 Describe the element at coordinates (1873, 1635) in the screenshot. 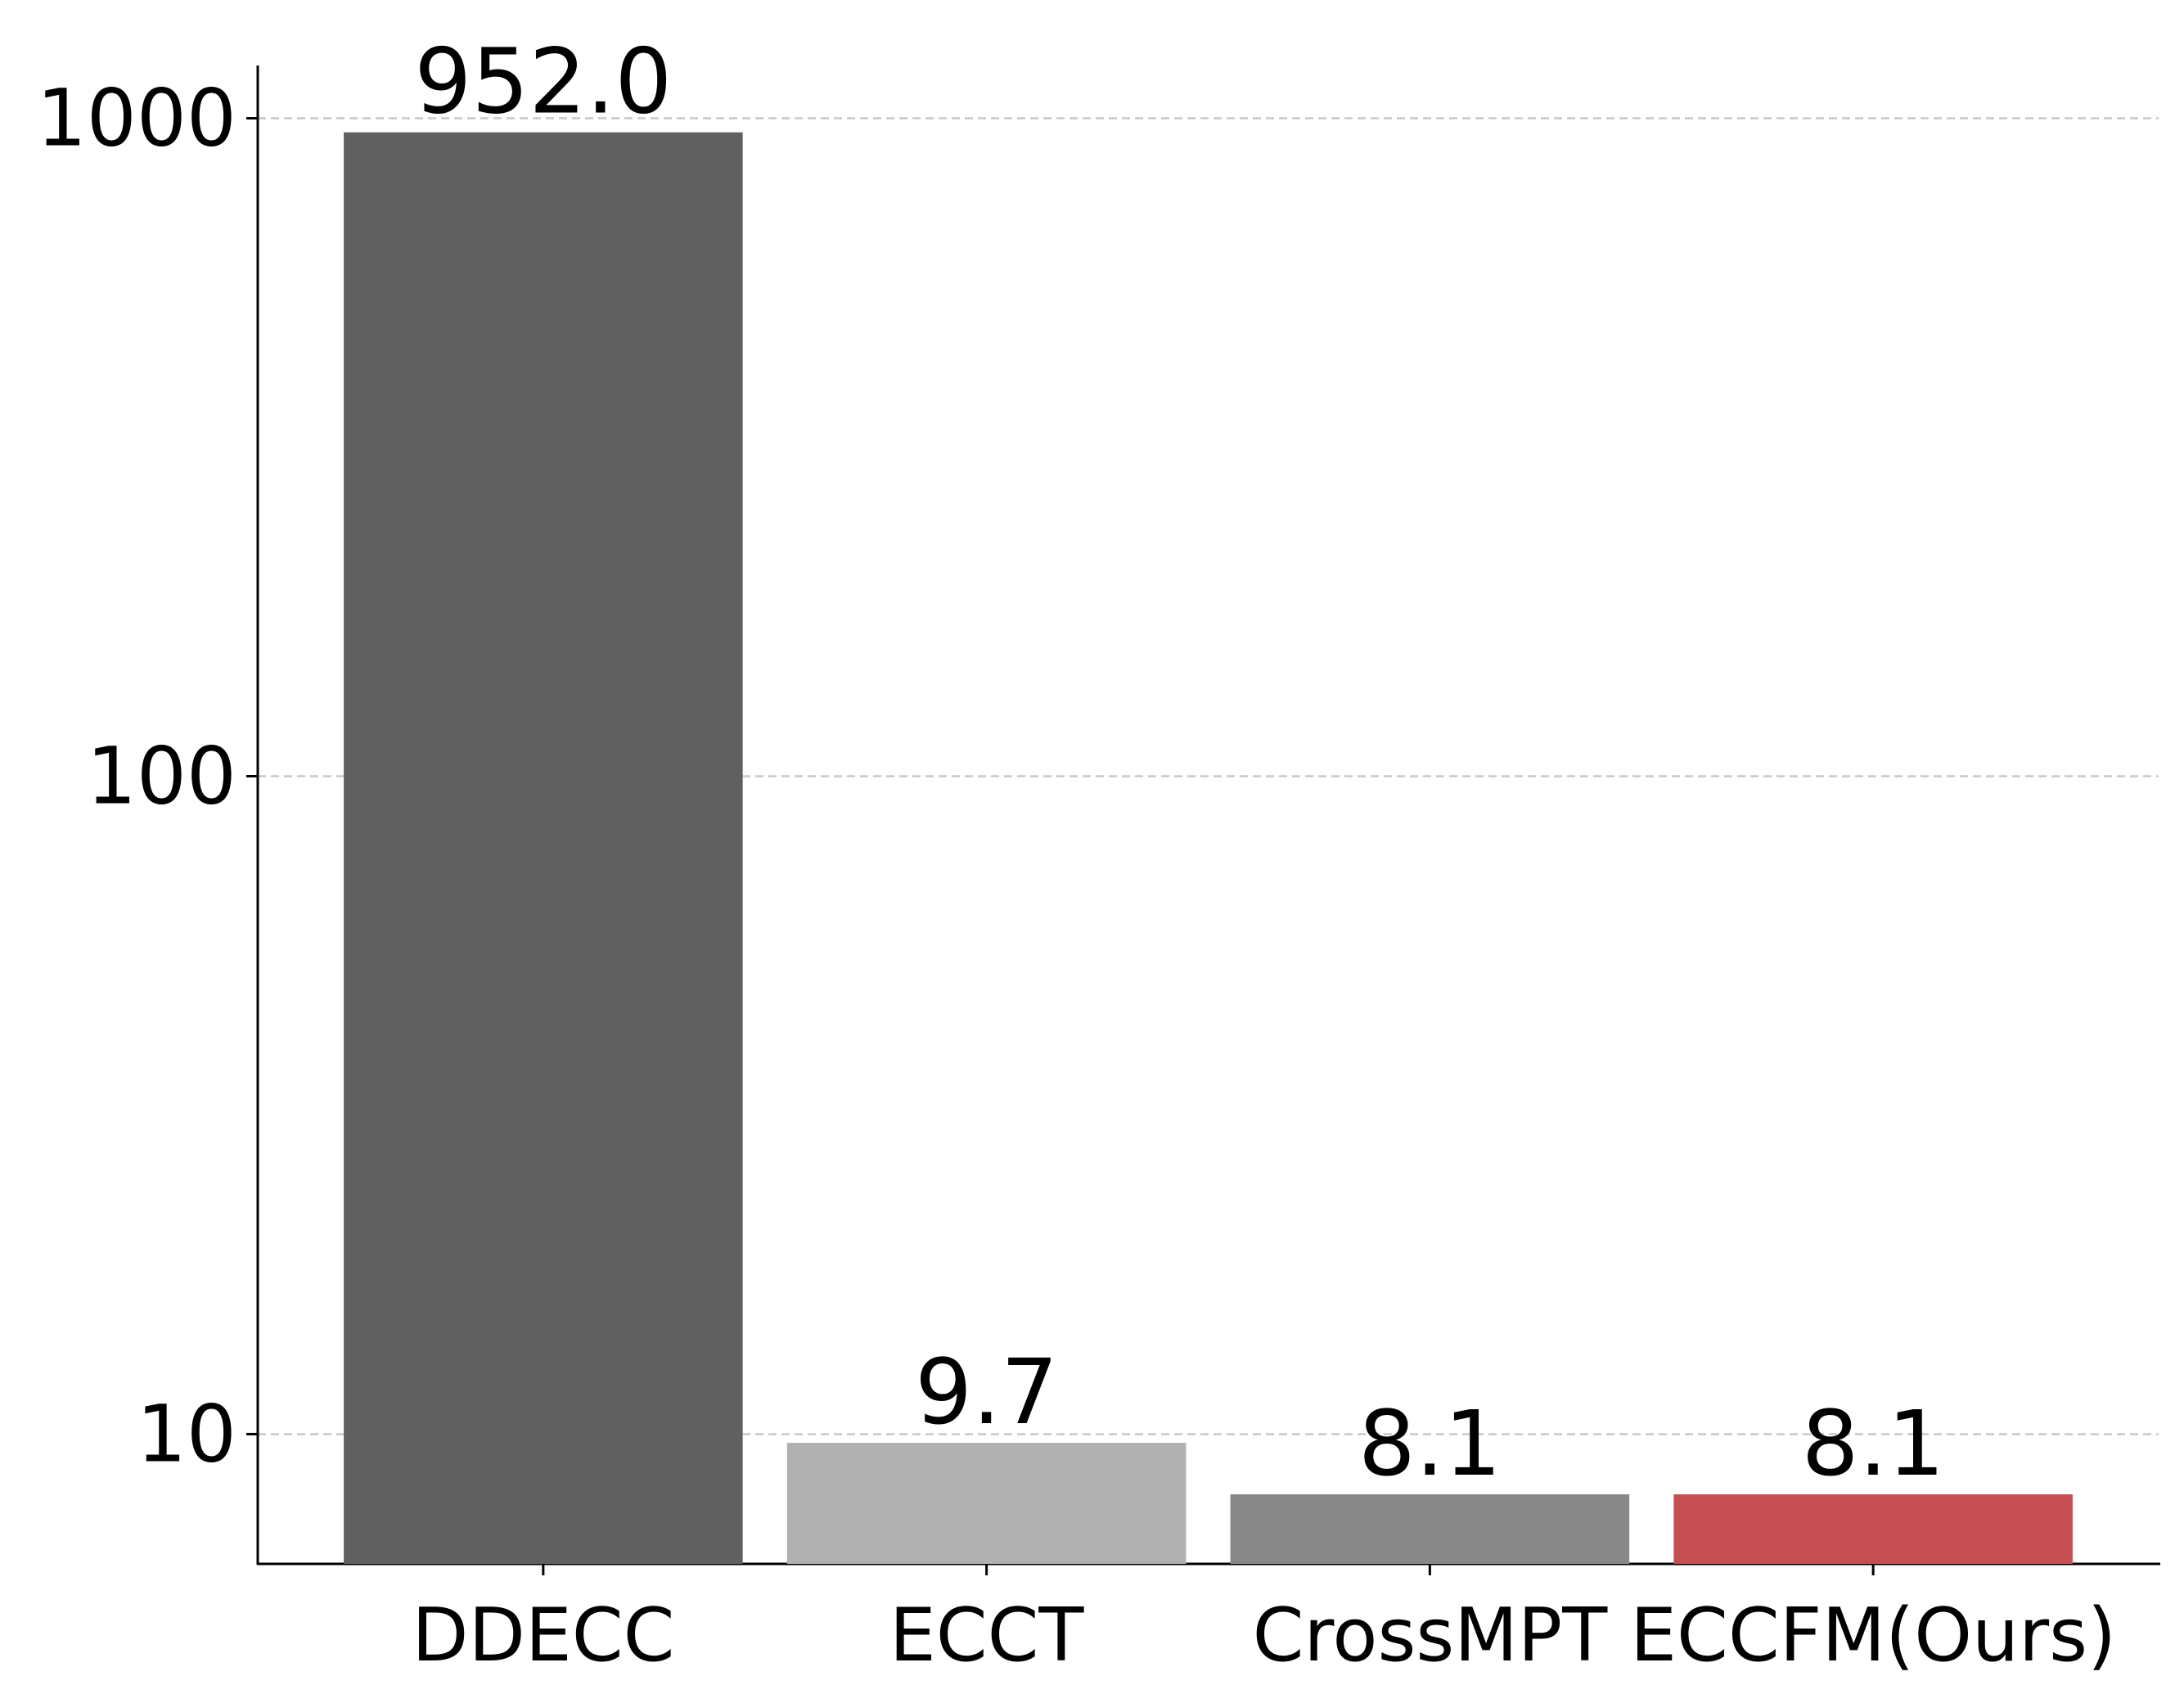

I see `x-tick-label: ECCFM(Ours)` at that location.